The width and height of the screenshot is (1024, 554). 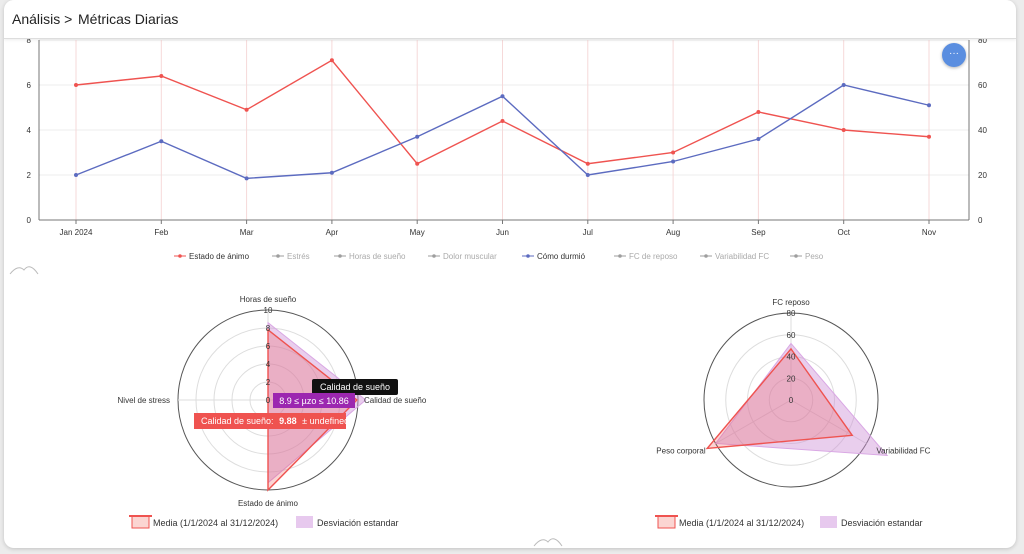 What do you see at coordinates (673, 232) in the screenshot?
I see `x-tick-label: Aug` at bounding box center [673, 232].